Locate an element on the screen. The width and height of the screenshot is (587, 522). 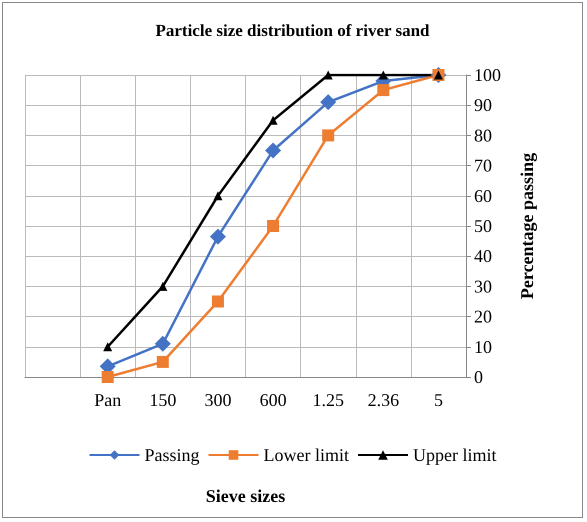
legend-label: Upper limit is located at coordinates (455, 455).